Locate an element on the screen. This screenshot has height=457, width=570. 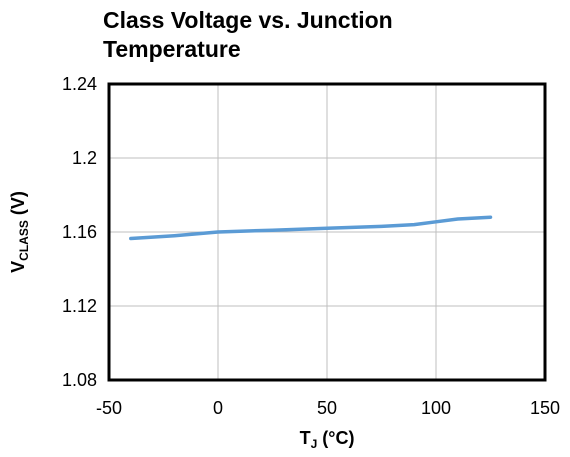
chart-title-line-1: Class Voltage vs. Junction is located at coordinates (248, 20).